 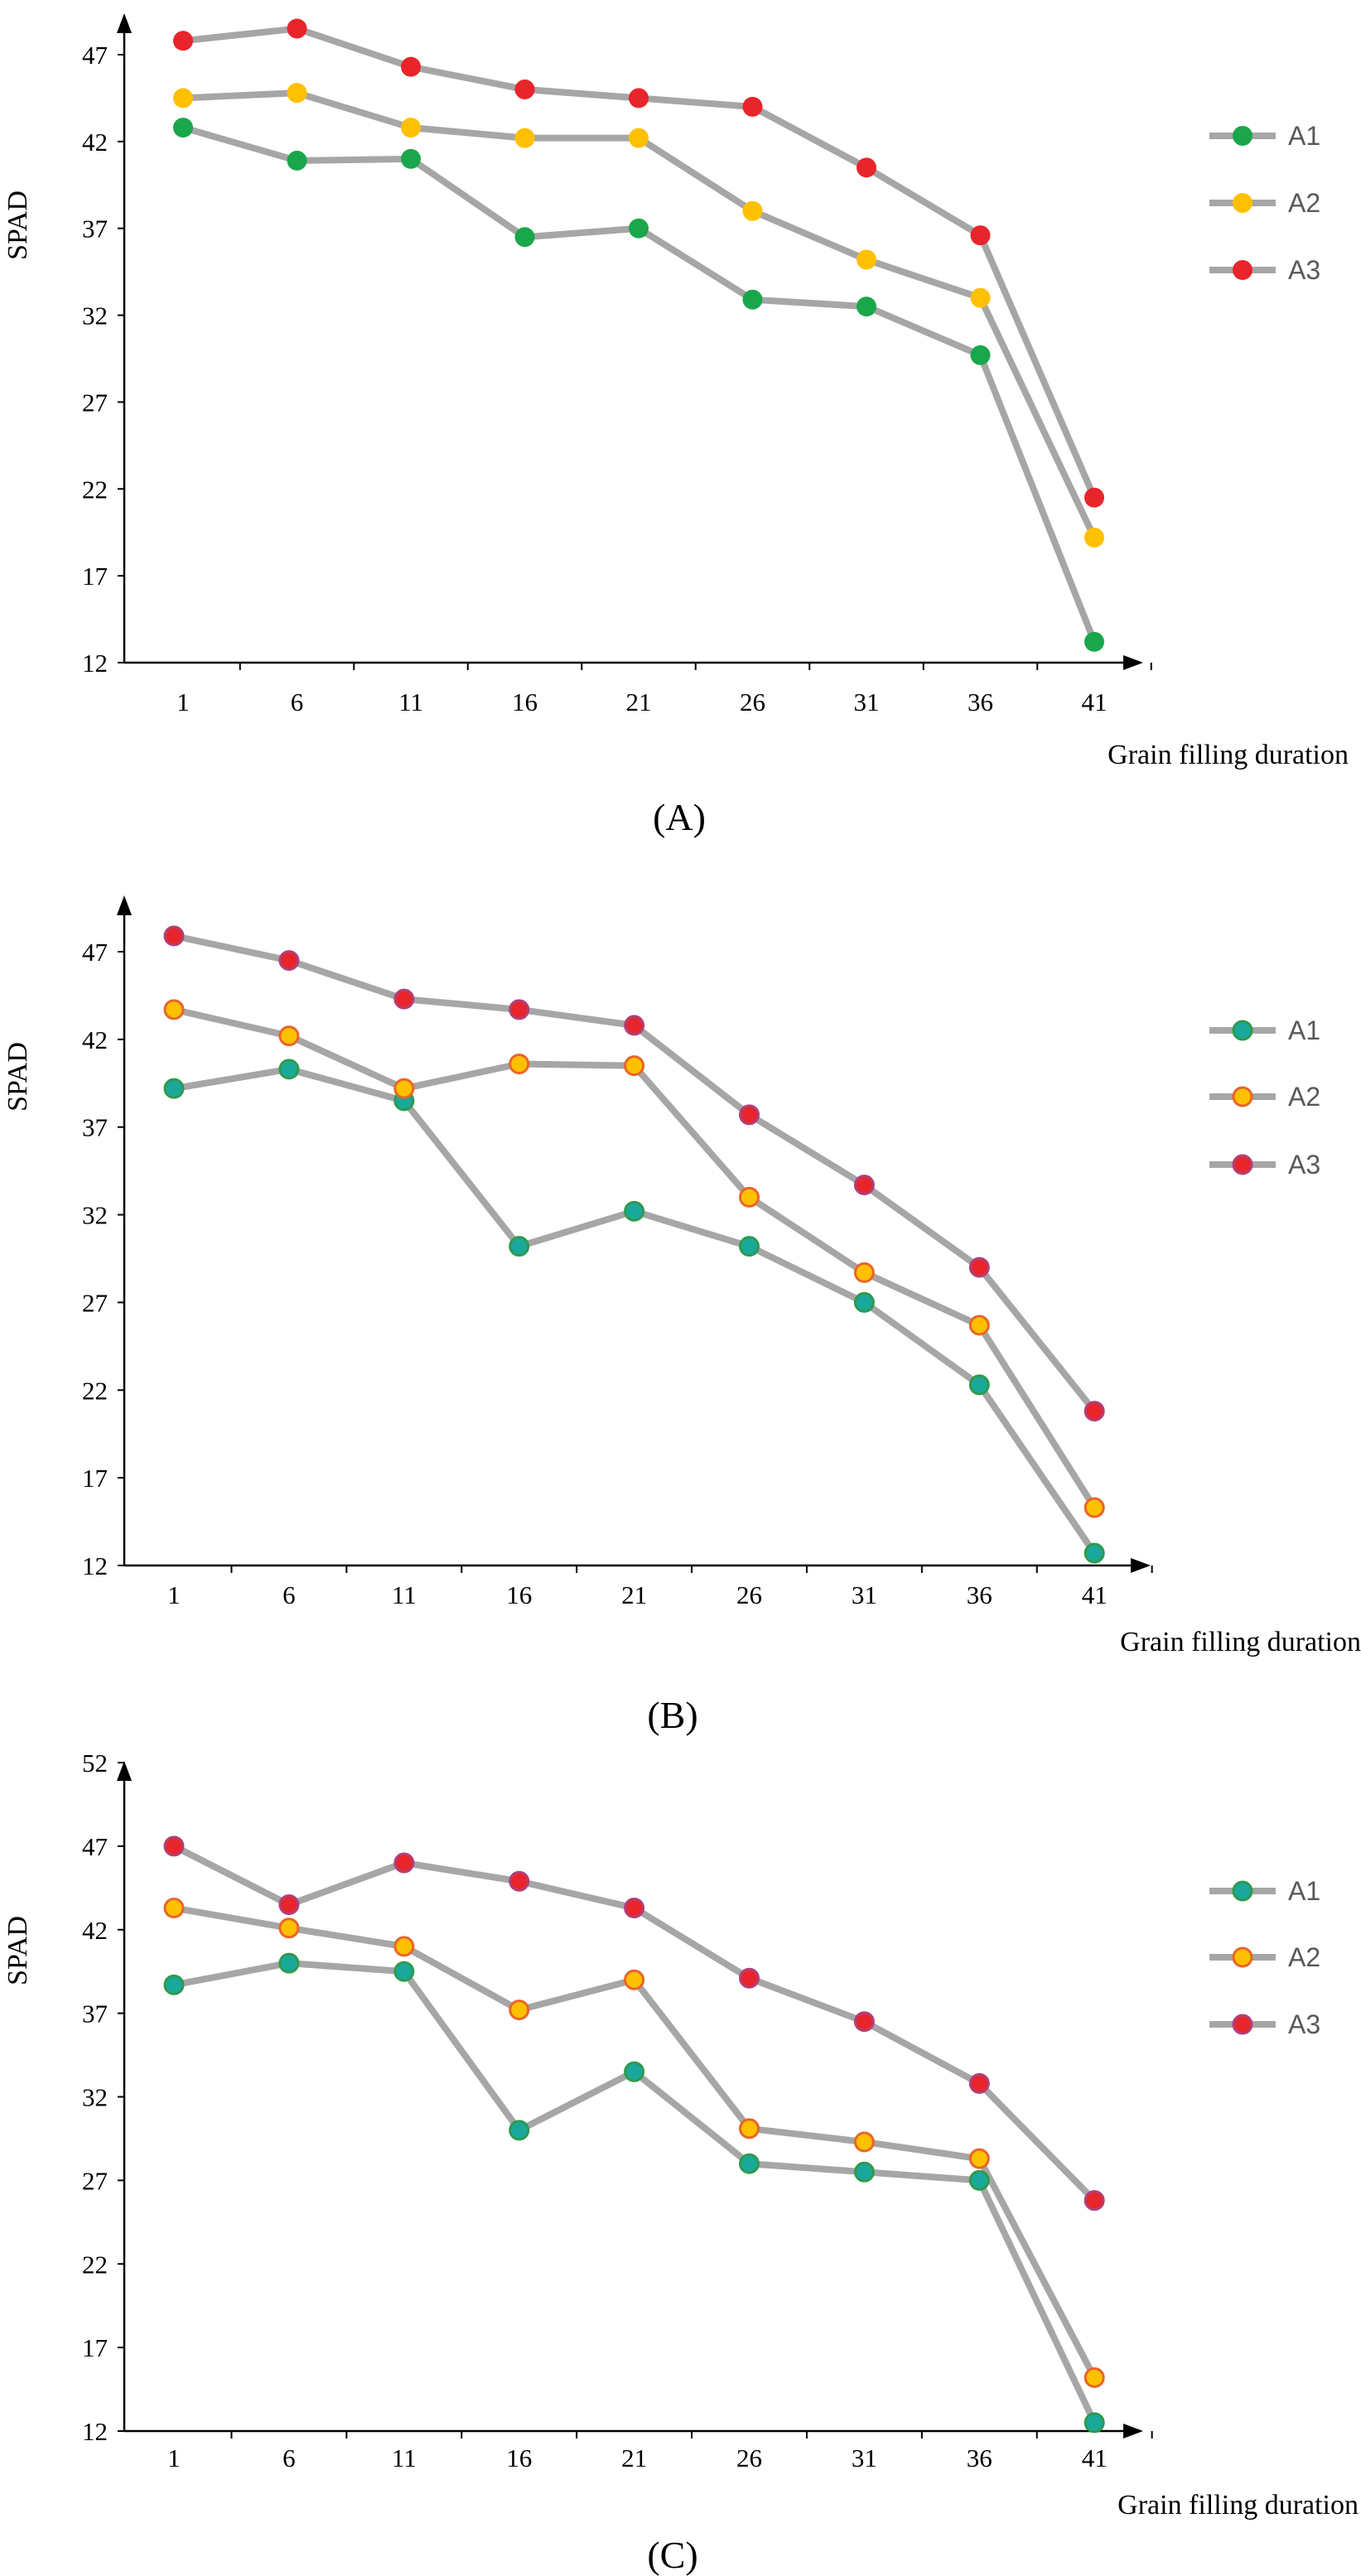 I want to click on y-tick-label: 32, so click(x=95, y=316).